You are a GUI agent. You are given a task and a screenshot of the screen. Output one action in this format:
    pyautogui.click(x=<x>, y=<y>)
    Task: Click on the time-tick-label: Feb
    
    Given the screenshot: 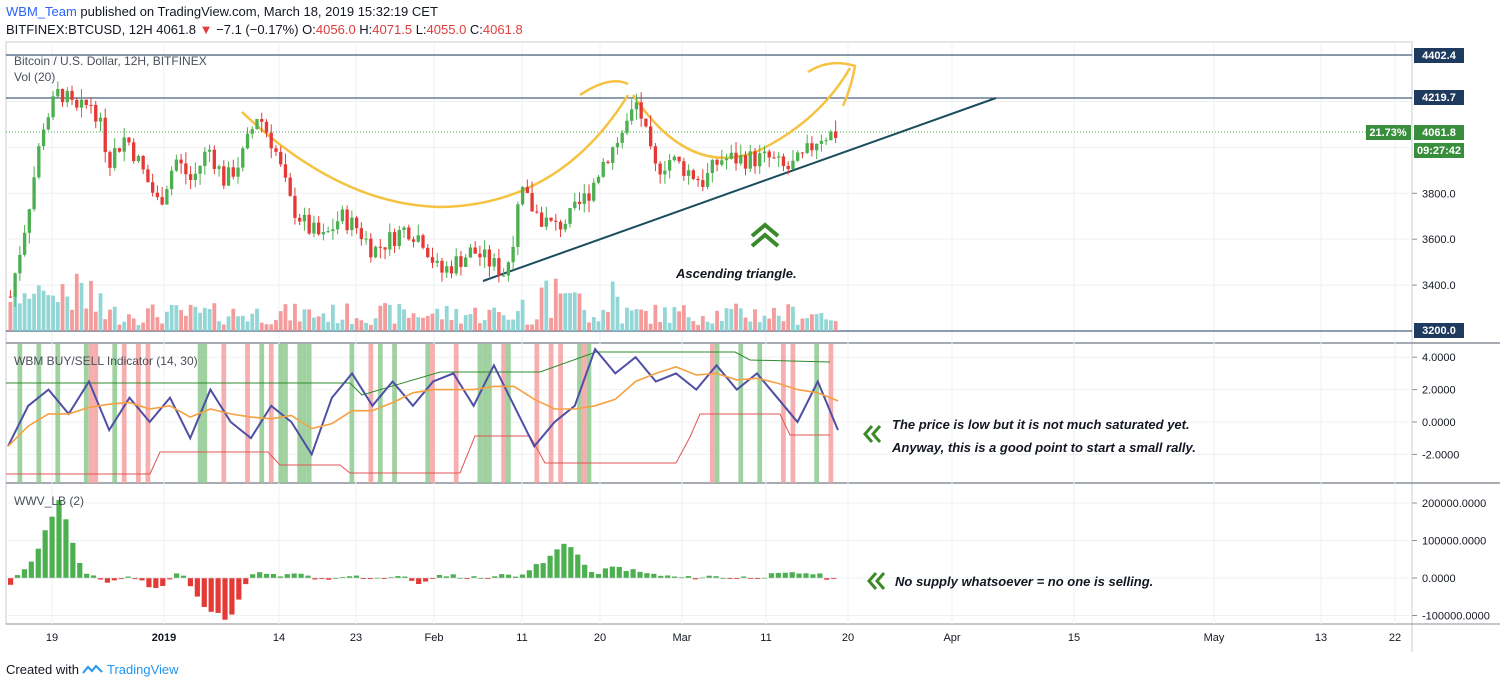 What is the action you would take?
    pyautogui.click(x=434, y=638)
    